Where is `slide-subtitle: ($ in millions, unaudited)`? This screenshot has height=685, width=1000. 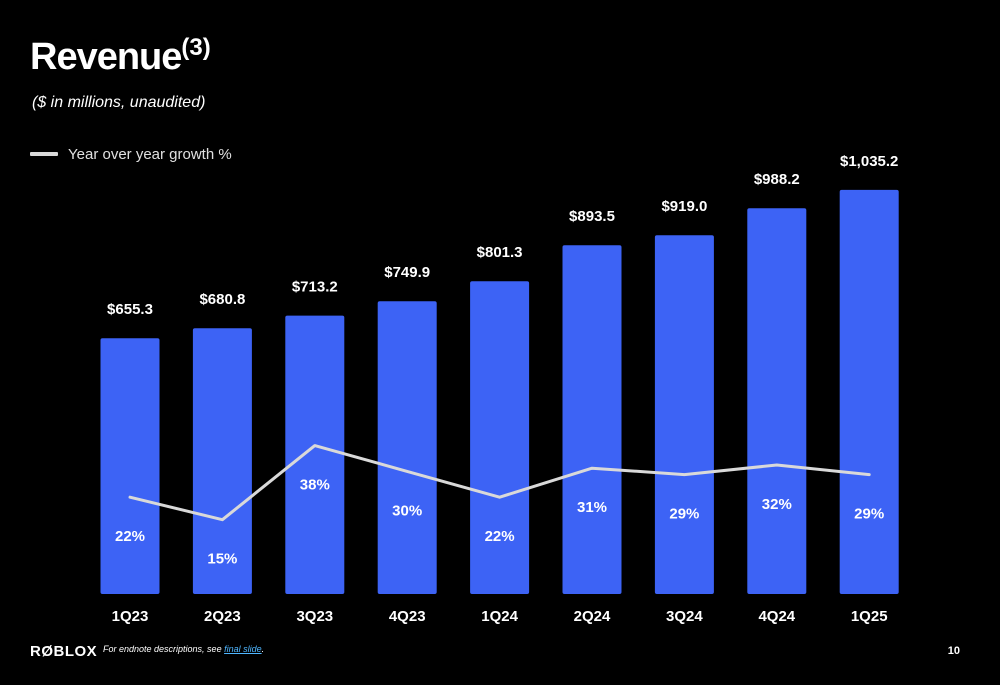 slide-subtitle: ($ in millions, unaudited) is located at coordinates (119, 102).